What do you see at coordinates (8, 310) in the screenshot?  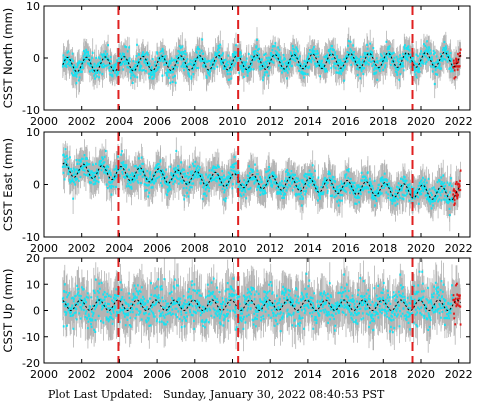 I see `y-axis-label: CSST Up (mm)` at bounding box center [8, 310].